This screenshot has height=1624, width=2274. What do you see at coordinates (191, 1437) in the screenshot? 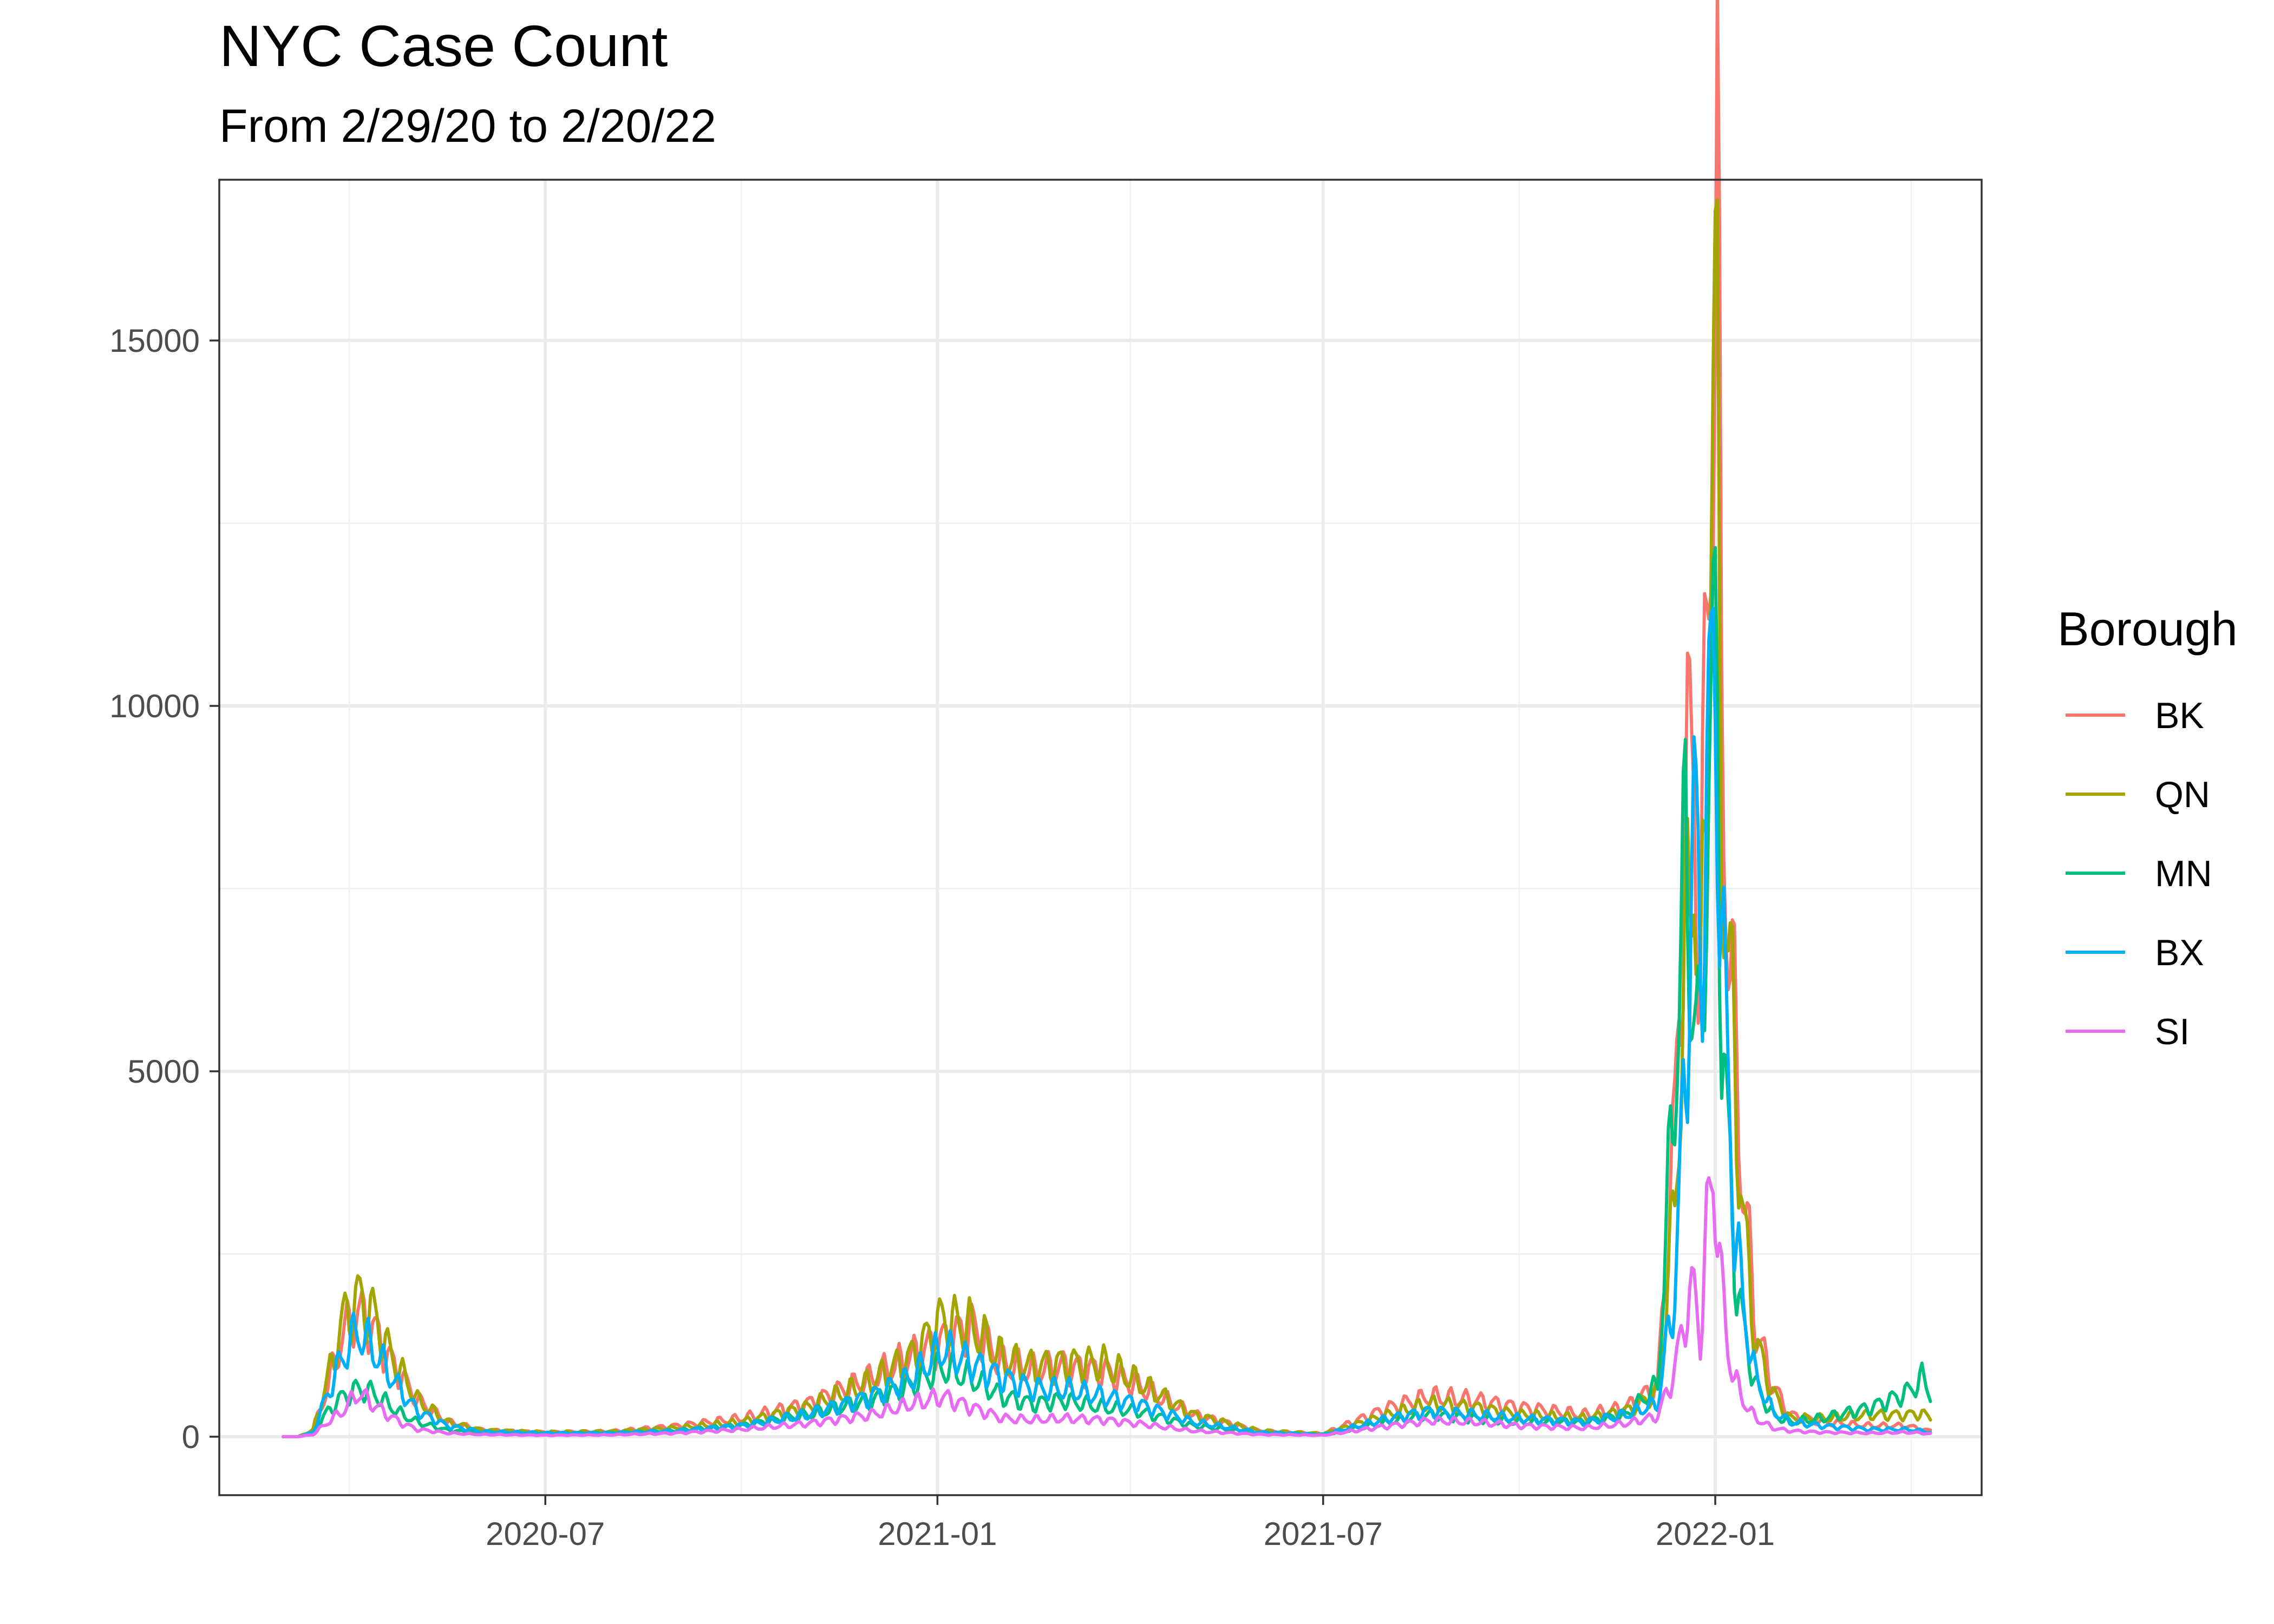
I see `y-tick-label: 0` at bounding box center [191, 1437].